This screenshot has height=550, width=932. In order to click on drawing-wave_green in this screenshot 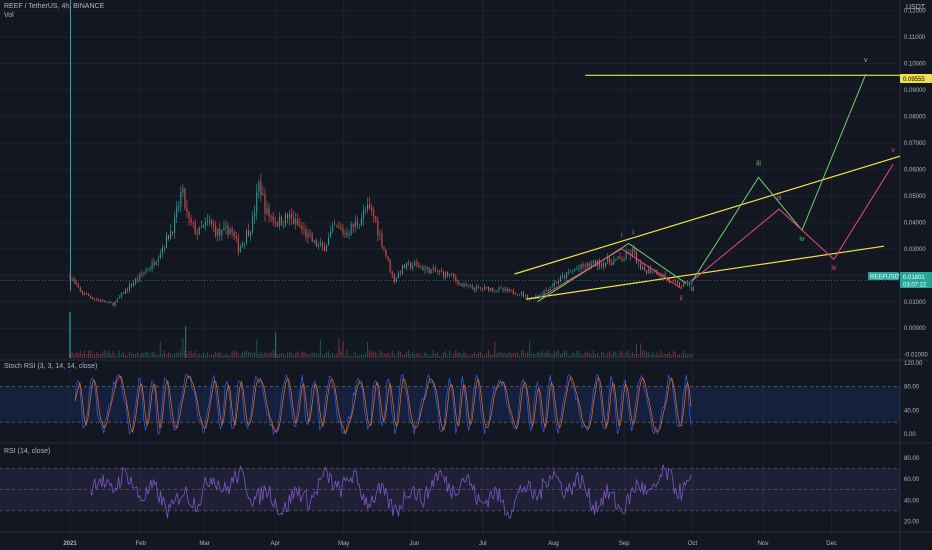, I will do `click(779, 177)`.